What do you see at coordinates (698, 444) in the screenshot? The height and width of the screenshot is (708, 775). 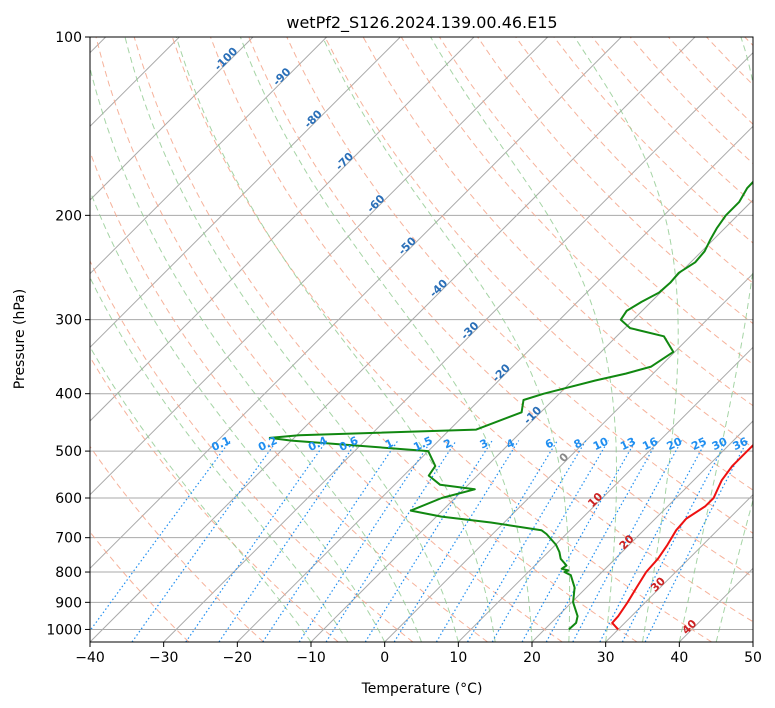 I see `mixing-ratio-label: 25` at bounding box center [698, 444].